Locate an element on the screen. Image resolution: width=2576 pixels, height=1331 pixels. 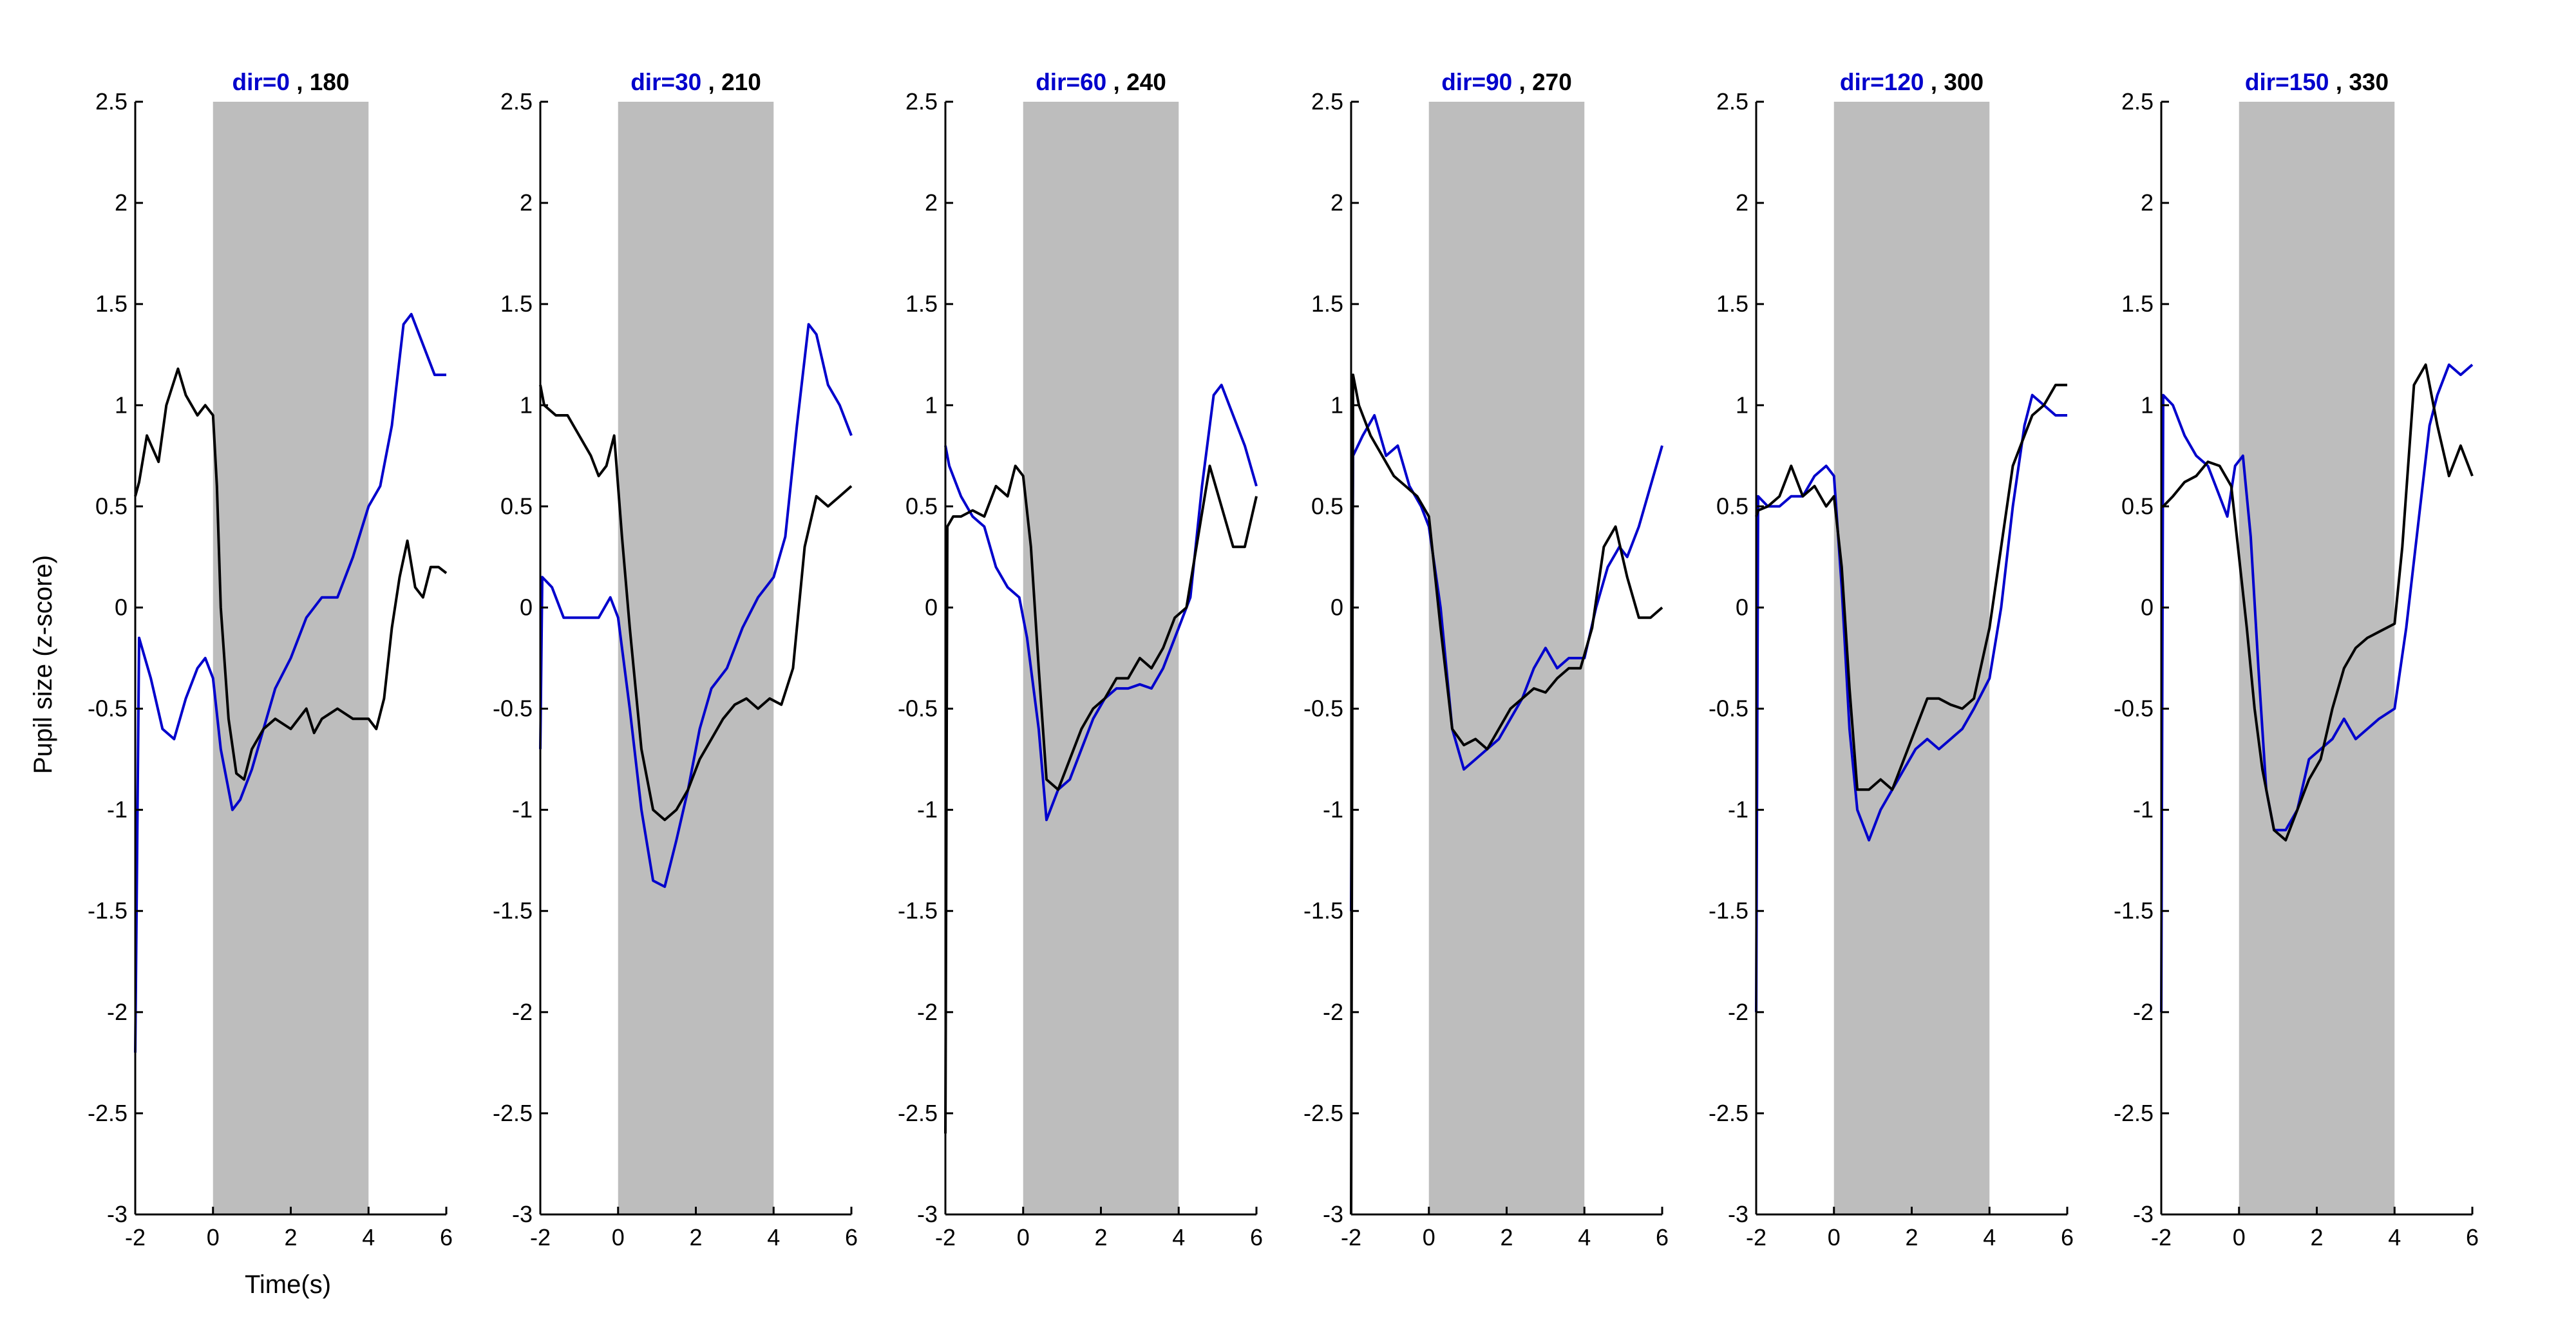
panel-title-second: 240 is located at coordinates (1146, 82).